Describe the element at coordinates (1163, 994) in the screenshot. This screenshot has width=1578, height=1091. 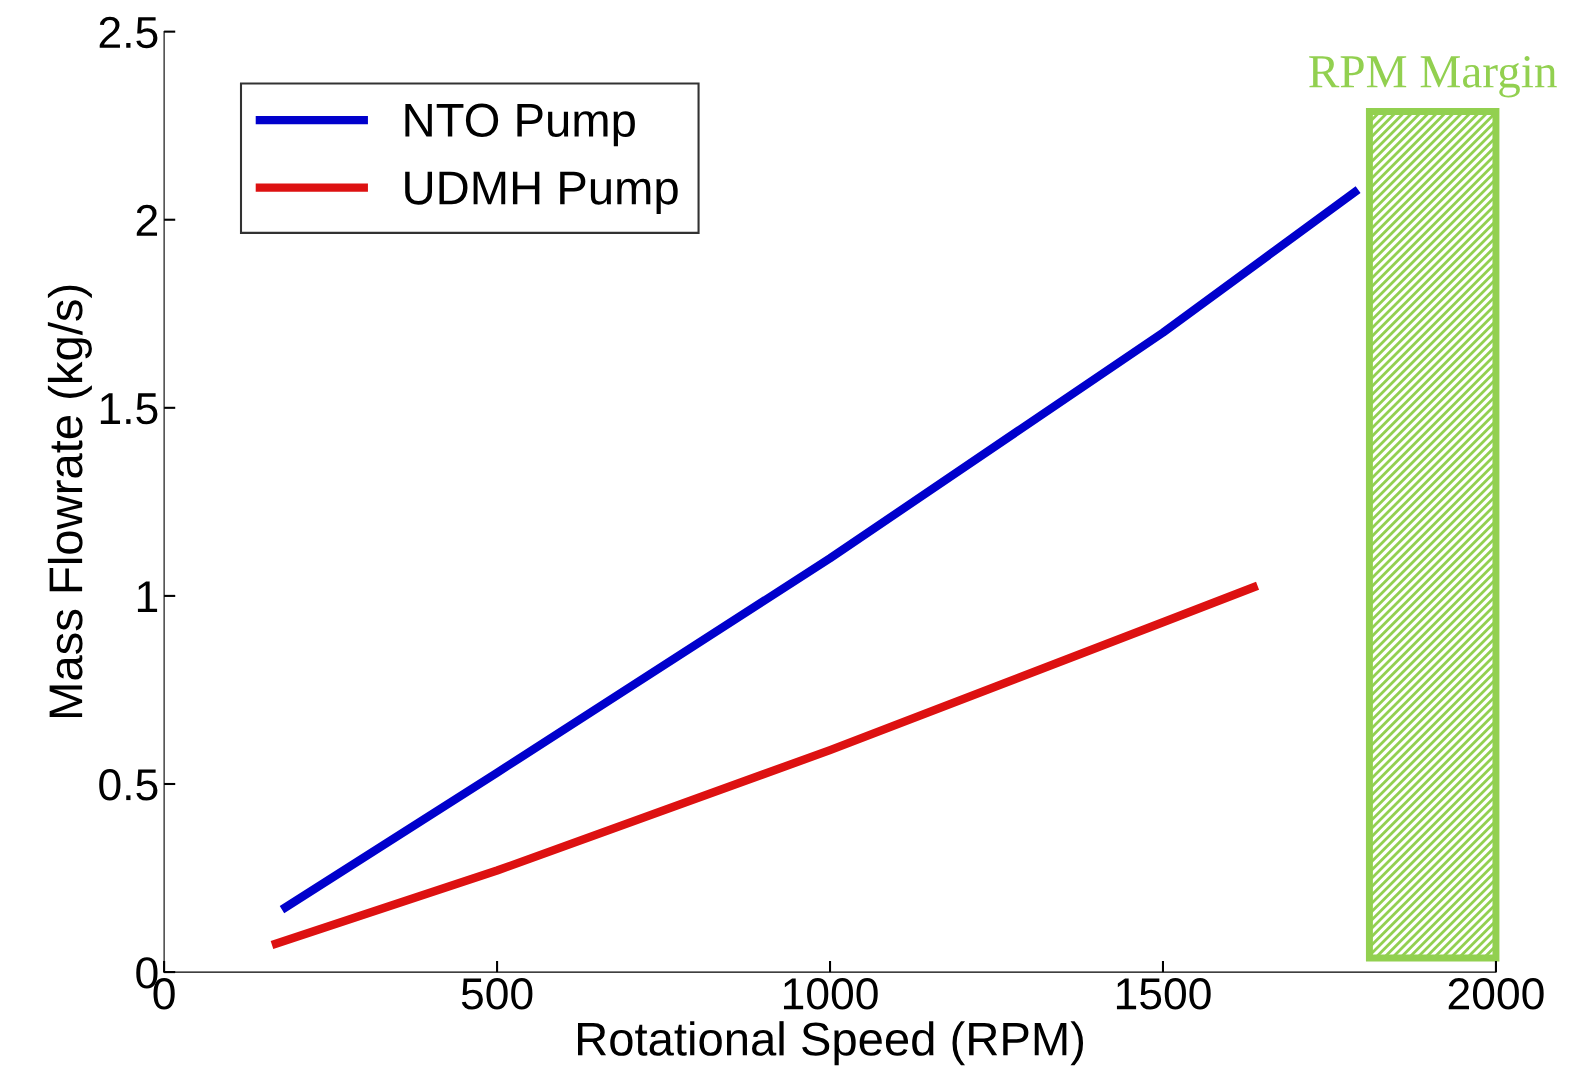
I see `x-tick-label: 1500` at that location.